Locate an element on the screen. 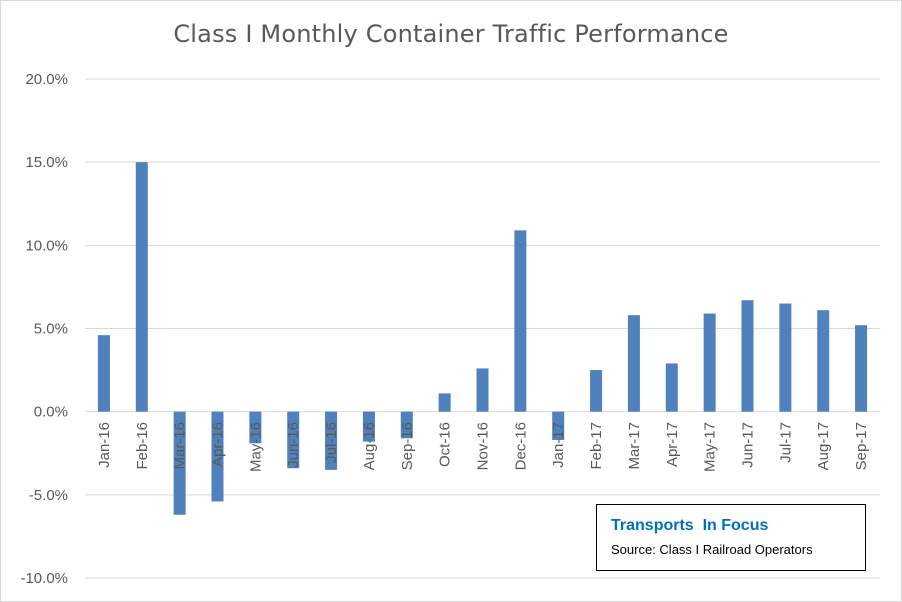 This screenshot has height=602, width=902. x-tick-label: Apr-16 is located at coordinates (218, 444).